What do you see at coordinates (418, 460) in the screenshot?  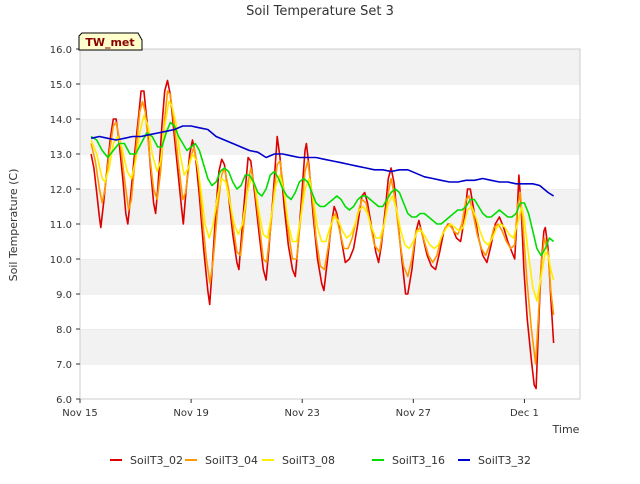 I see `legend-label: SoilT3_16` at bounding box center [418, 460].